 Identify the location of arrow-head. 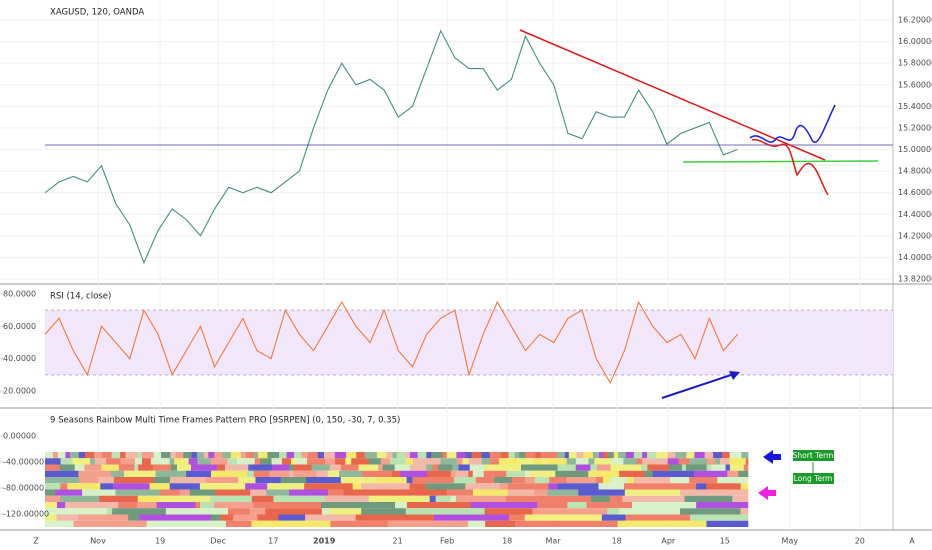
(734, 375).